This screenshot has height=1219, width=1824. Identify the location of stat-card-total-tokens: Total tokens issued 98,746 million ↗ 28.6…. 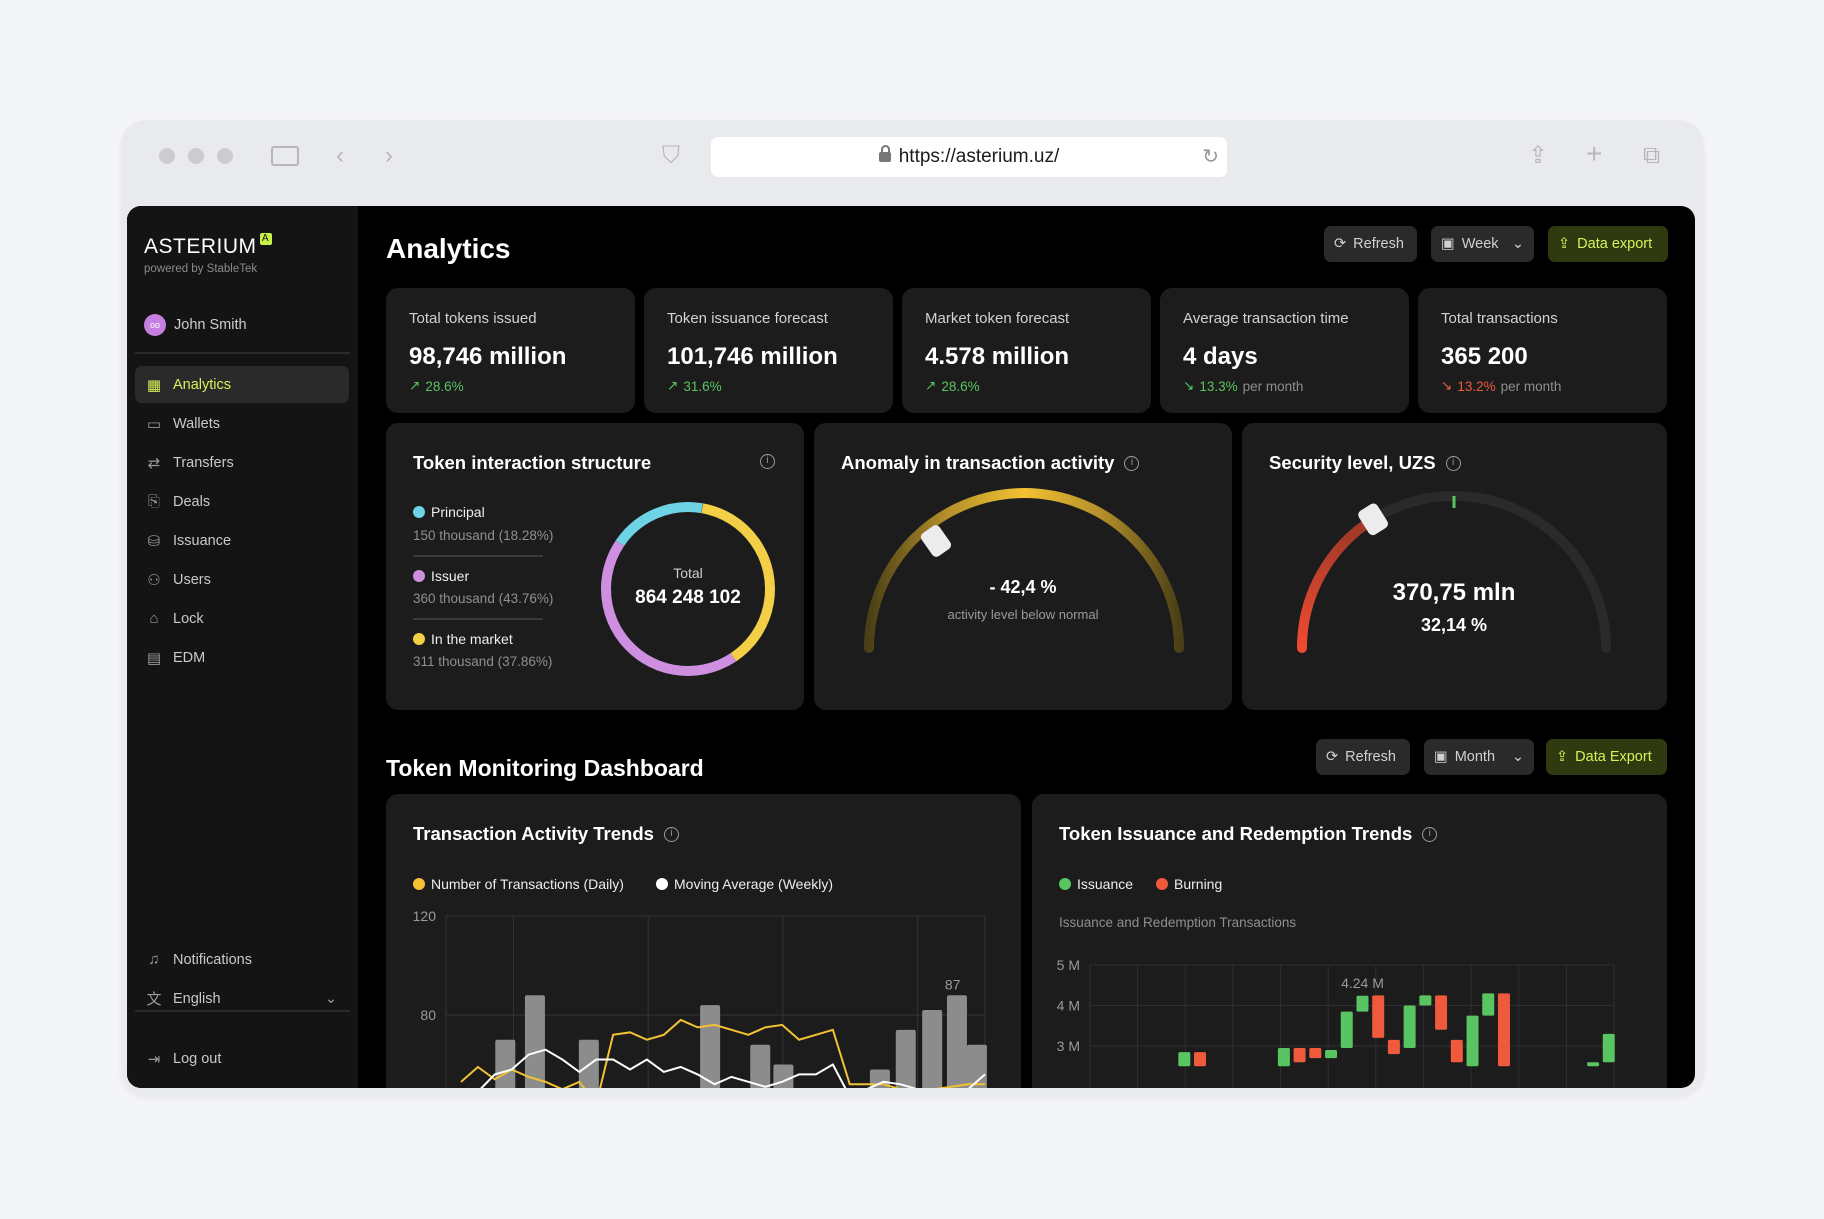
(510, 350).